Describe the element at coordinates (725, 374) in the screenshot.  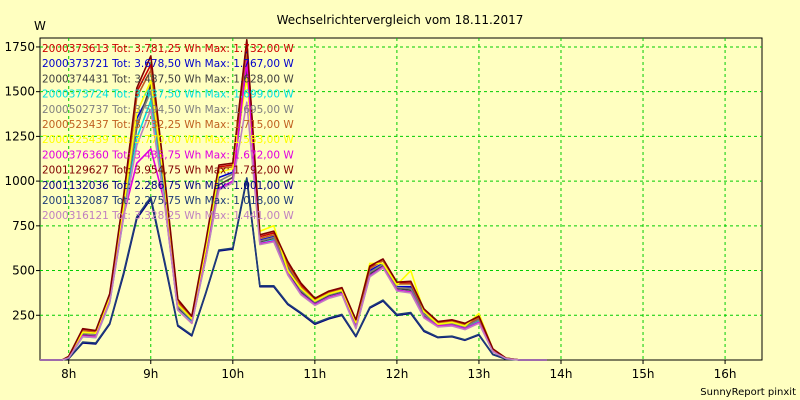
I see `x-tick-label: 16h` at that location.